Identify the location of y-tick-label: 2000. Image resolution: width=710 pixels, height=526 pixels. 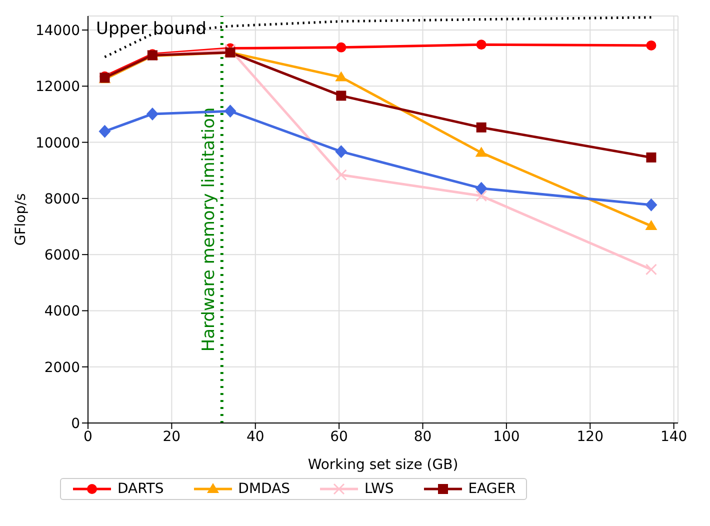
(62, 368).